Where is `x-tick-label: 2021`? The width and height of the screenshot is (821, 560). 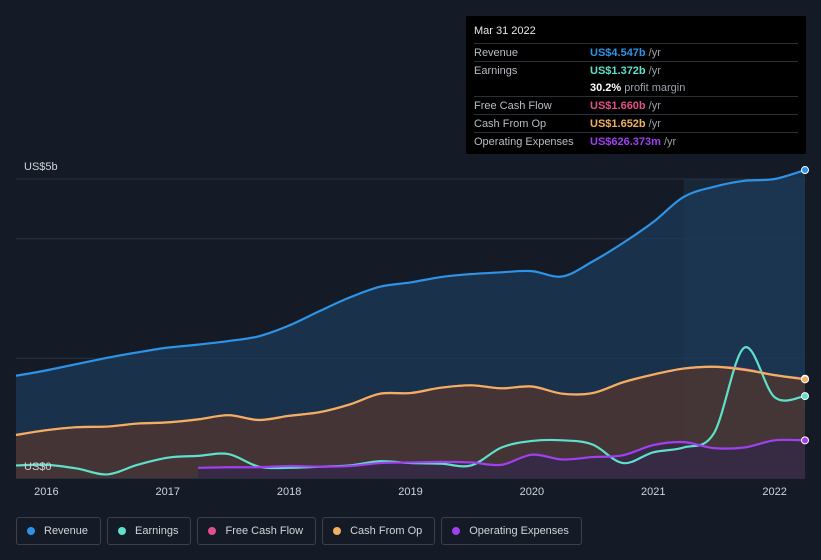
x-tick-label: 2021 is located at coordinates (653, 492).